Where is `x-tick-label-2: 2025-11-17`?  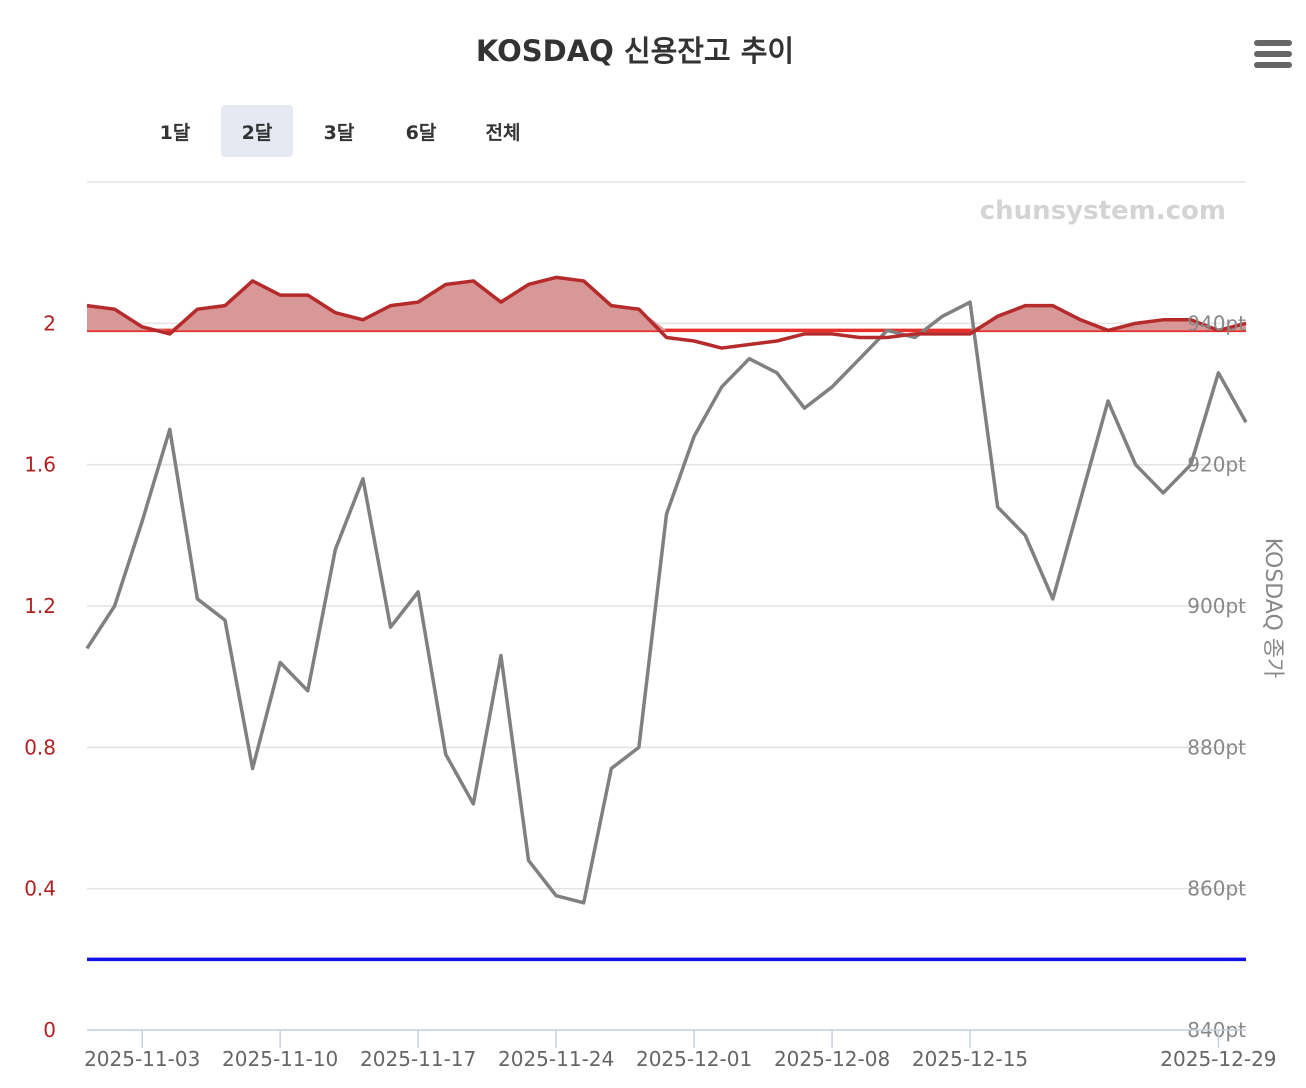
x-tick-label-2: 2025-11-17 is located at coordinates (418, 1059).